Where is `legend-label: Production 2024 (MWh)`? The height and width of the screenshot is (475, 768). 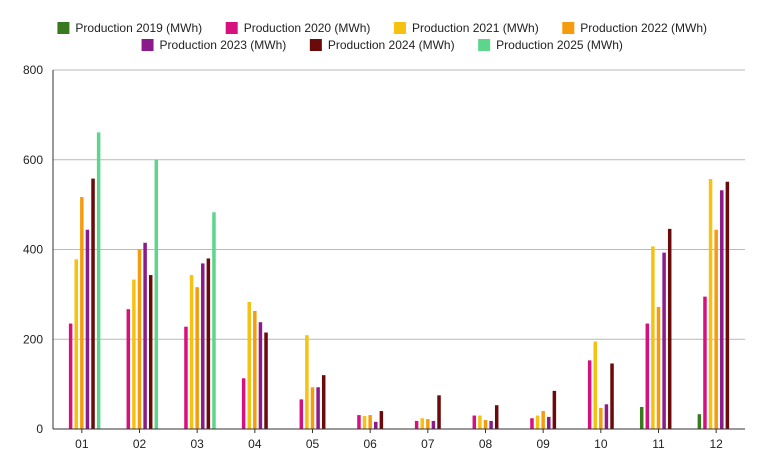
legend-label: Production 2024 (MWh) is located at coordinates (391, 45).